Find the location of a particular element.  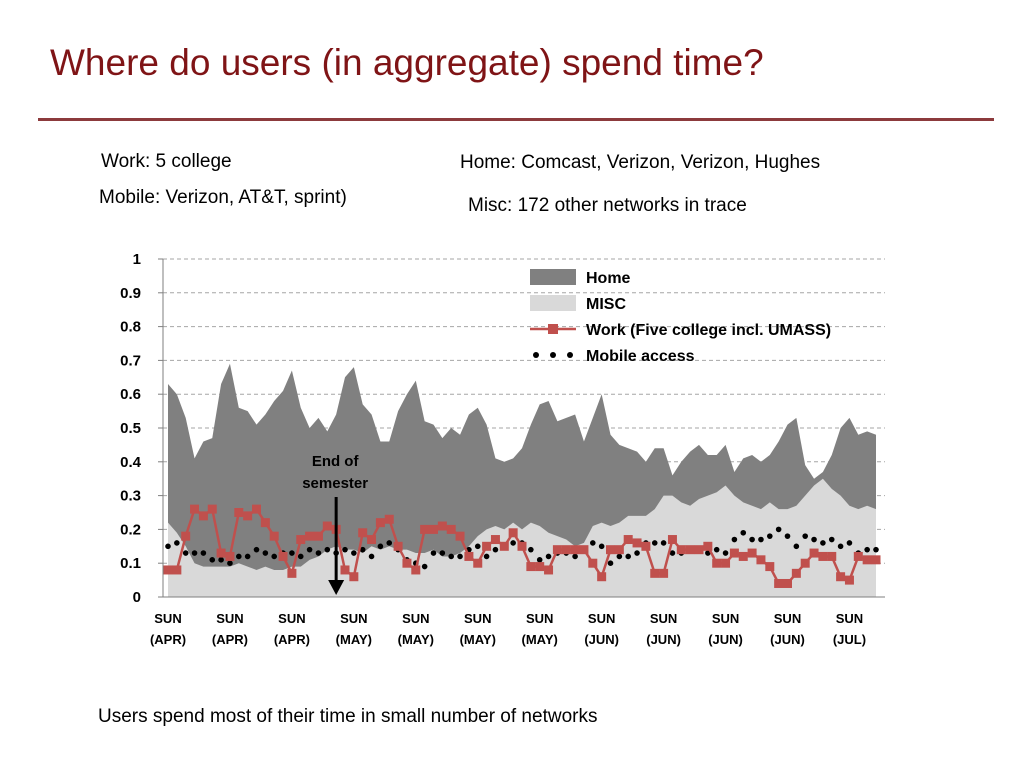

y-tick-label: 0.4 is located at coordinates (131, 462).